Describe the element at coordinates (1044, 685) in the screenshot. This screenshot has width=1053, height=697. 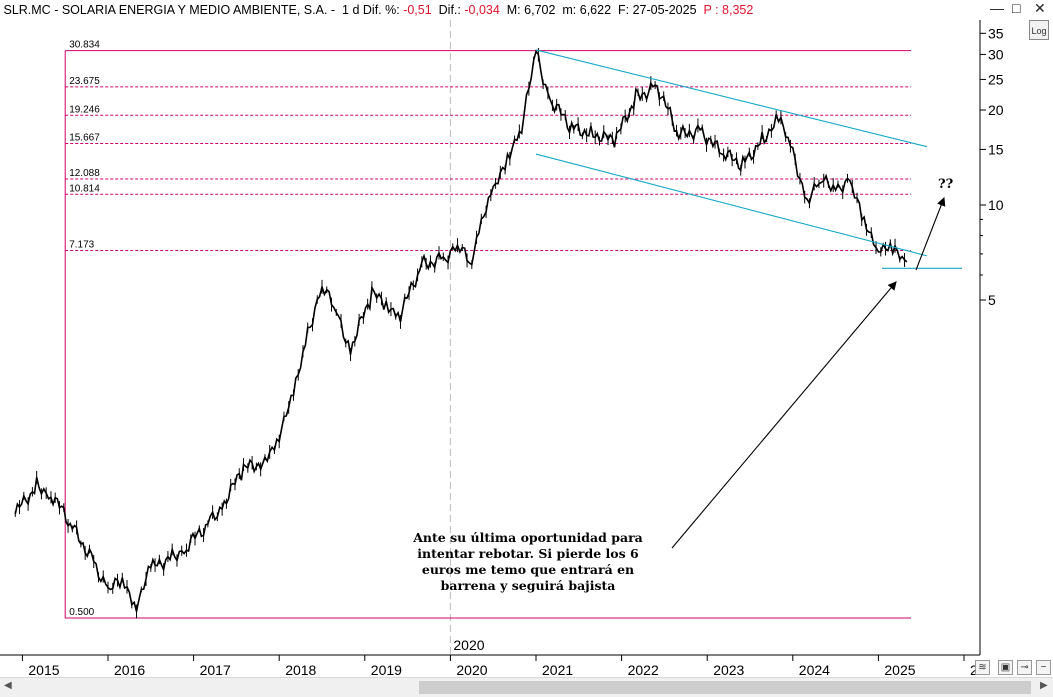
I see `scroll-right-icon: ▶` at that location.